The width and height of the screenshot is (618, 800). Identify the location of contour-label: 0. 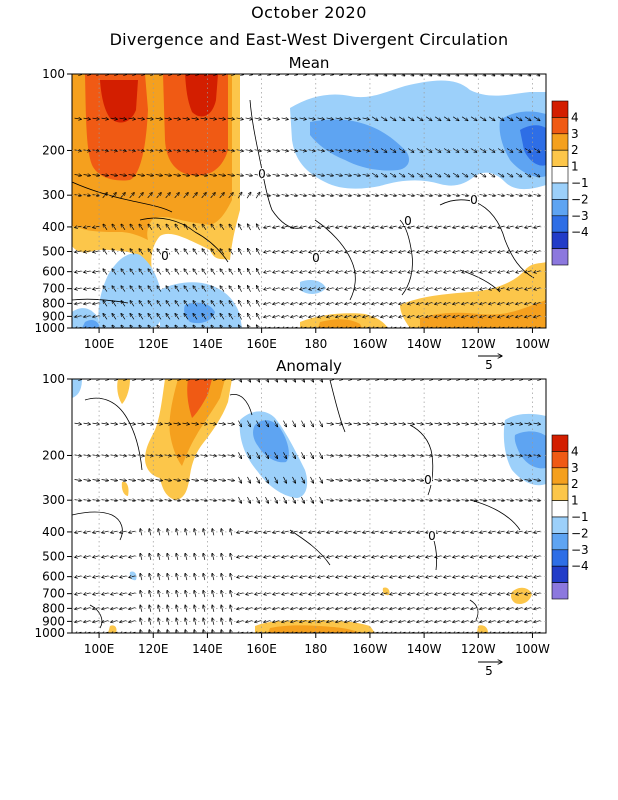
(428, 480).